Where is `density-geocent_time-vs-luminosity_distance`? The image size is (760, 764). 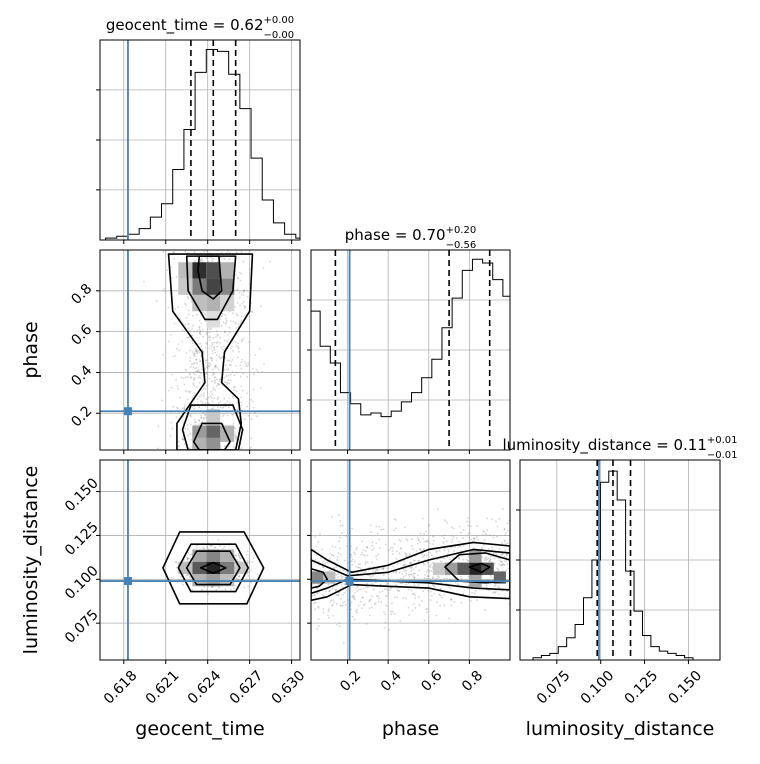 density-geocent_time-vs-luminosity_distance is located at coordinates (198, 561).